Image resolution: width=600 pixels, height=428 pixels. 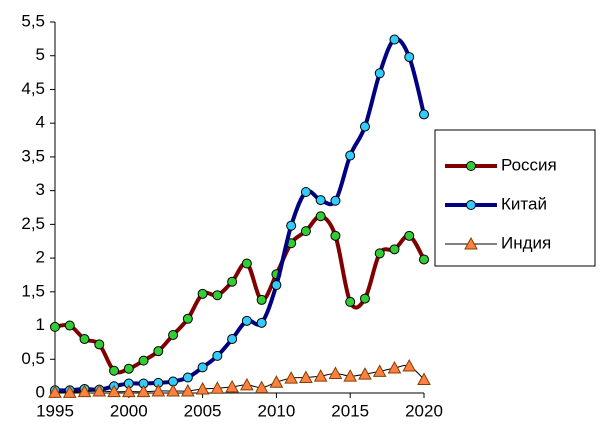 What do you see at coordinates (40, 391) in the screenshot?
I see `y-tick-label: 0` at bounding box center [40, 391].